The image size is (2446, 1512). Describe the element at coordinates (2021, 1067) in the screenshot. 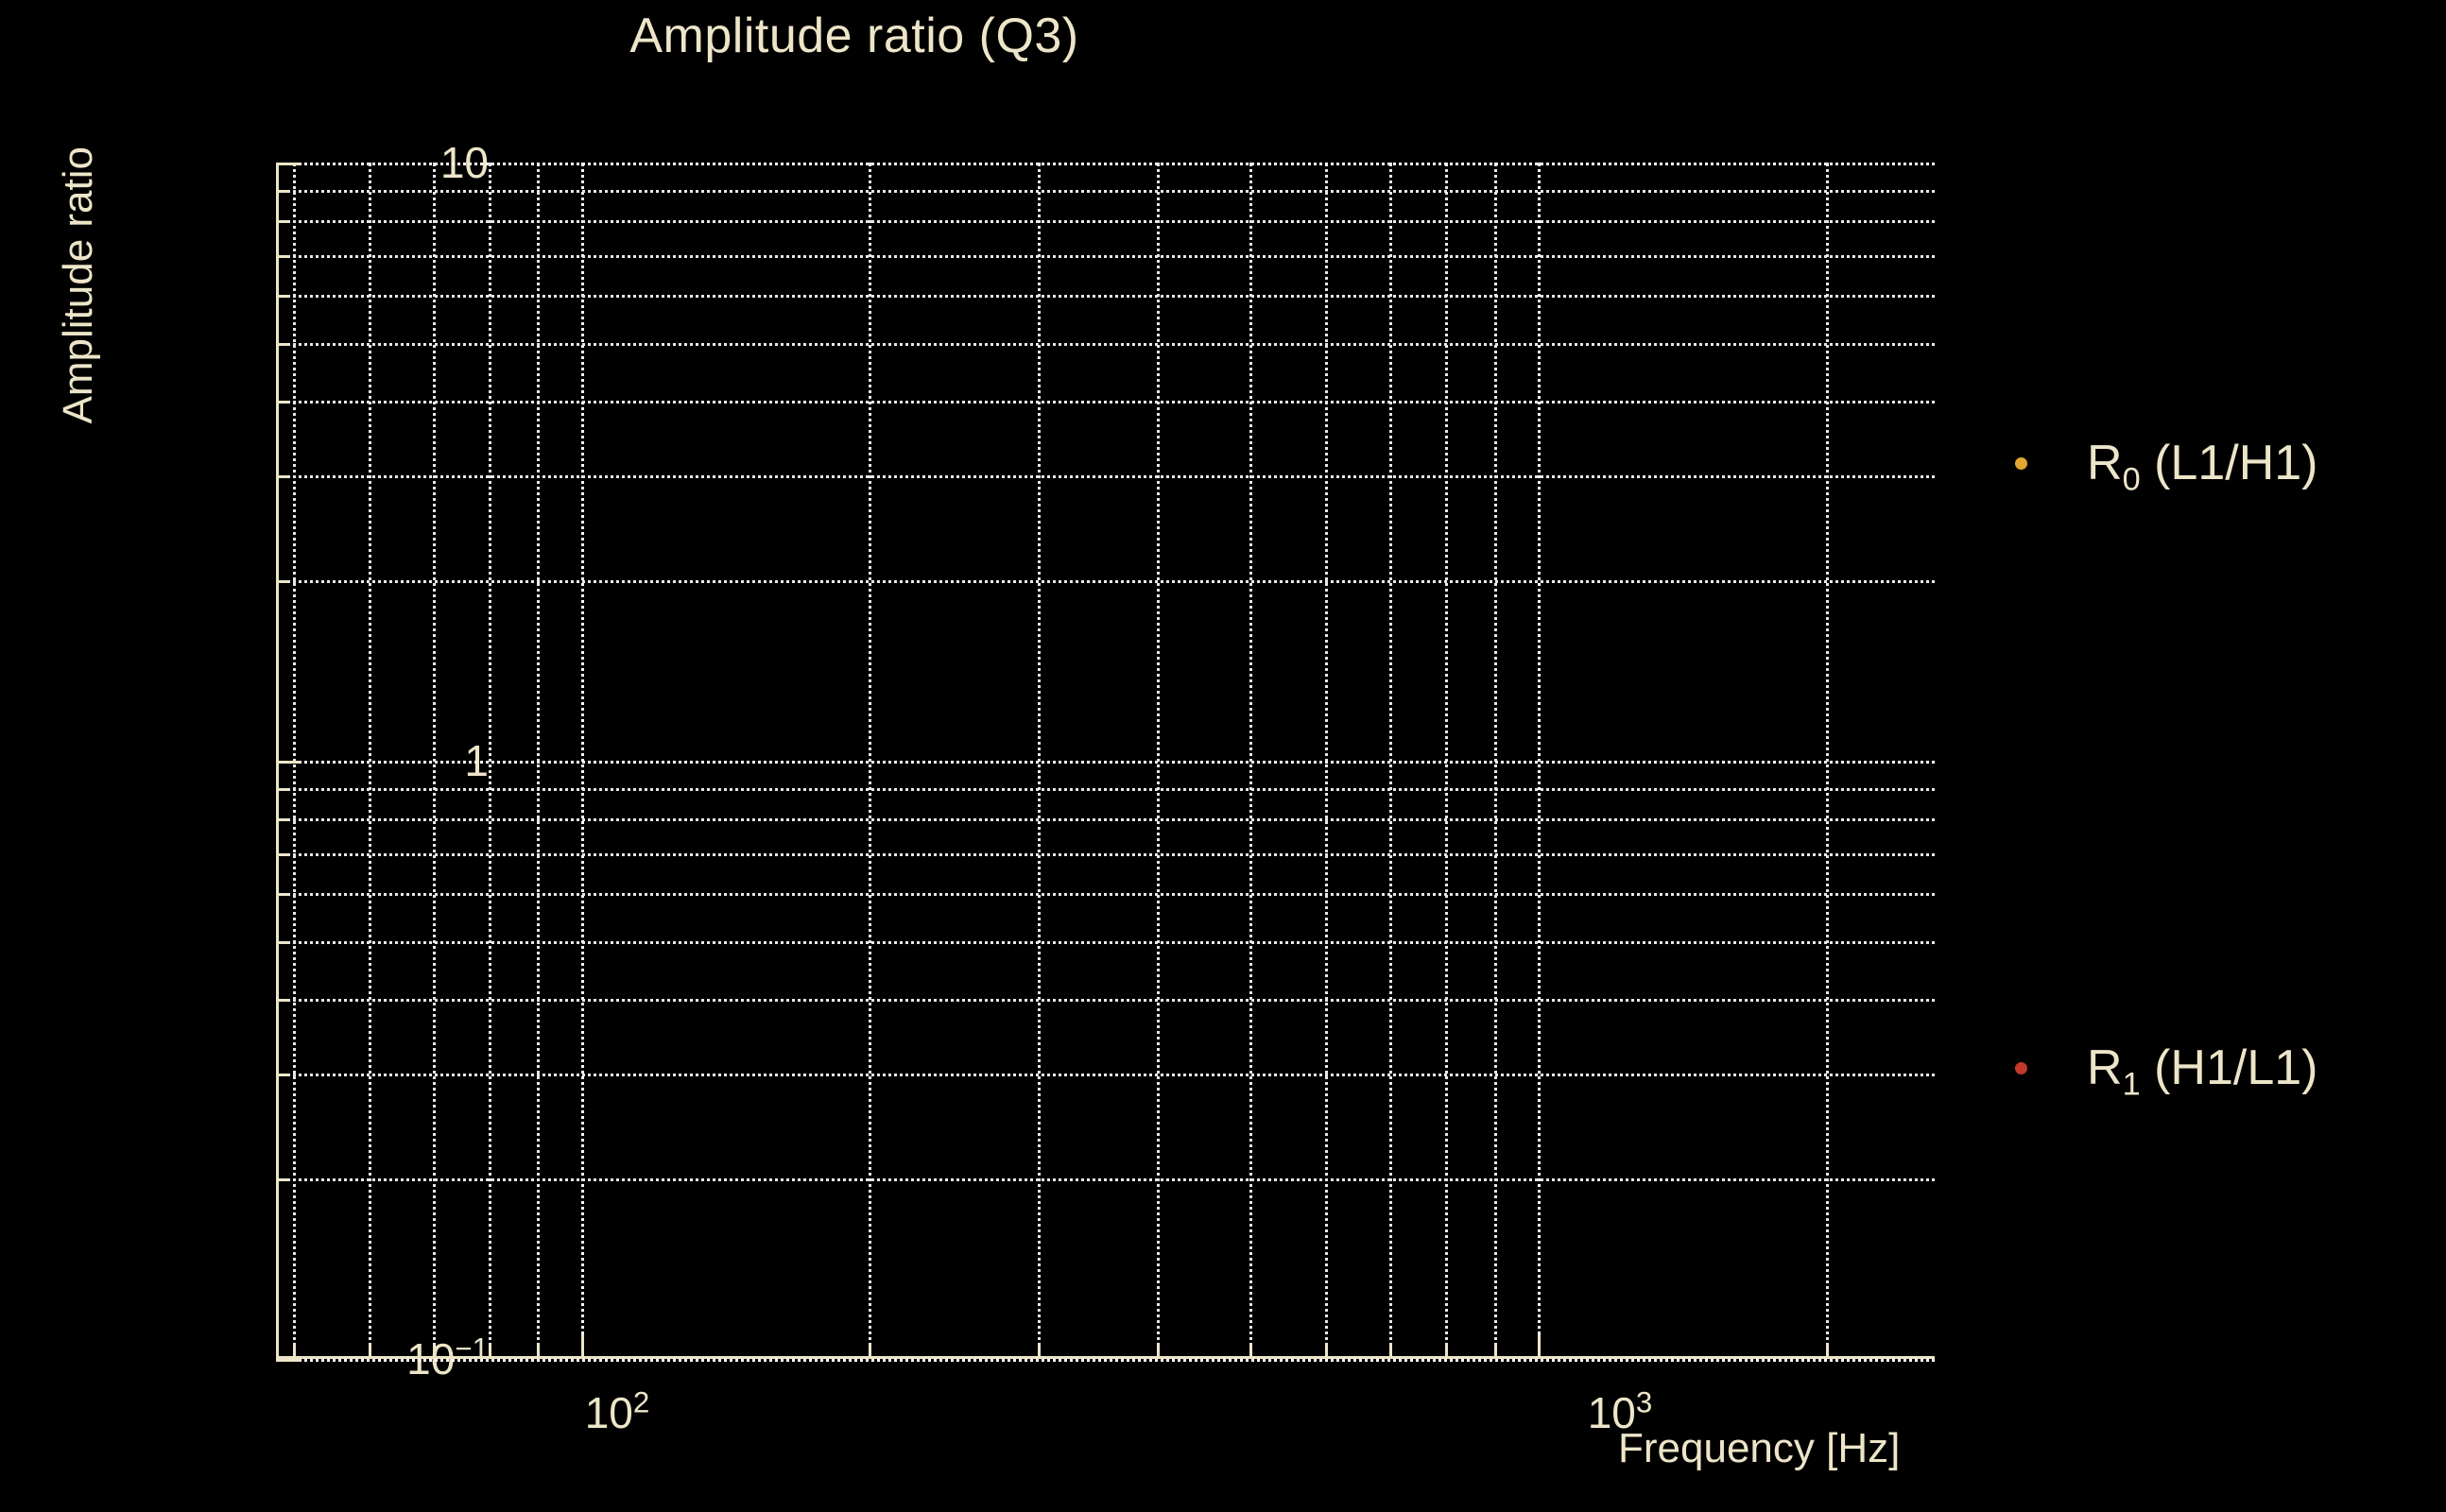

I see `legend-marker-icon-r1` at that location.